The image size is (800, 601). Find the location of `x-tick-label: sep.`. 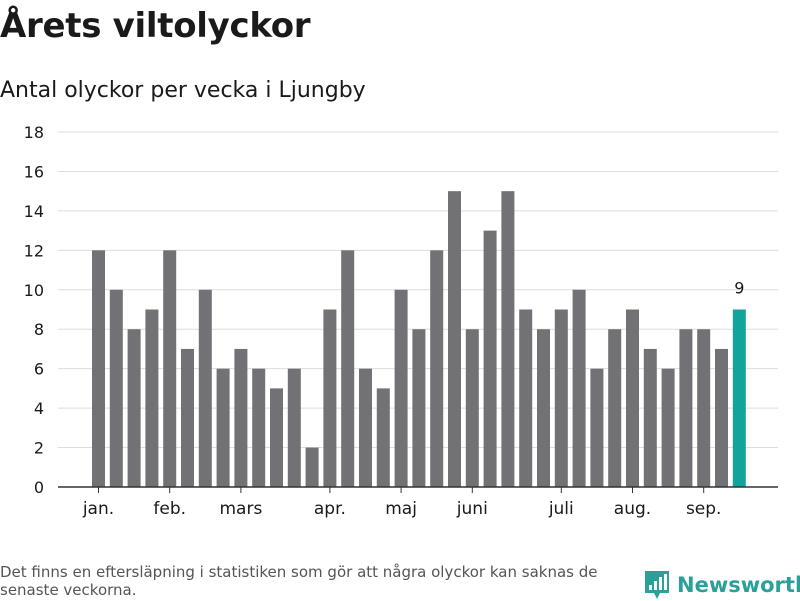

x-tick-label: sep. is located at coordinates (704, 509).